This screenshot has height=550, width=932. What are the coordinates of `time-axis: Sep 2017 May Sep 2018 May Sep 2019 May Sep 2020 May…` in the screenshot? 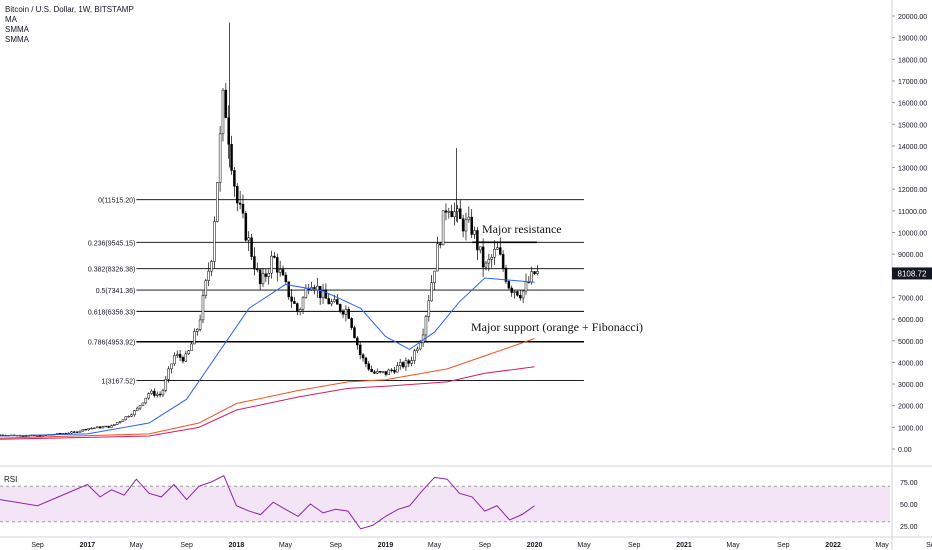 It's located at (481, 545).